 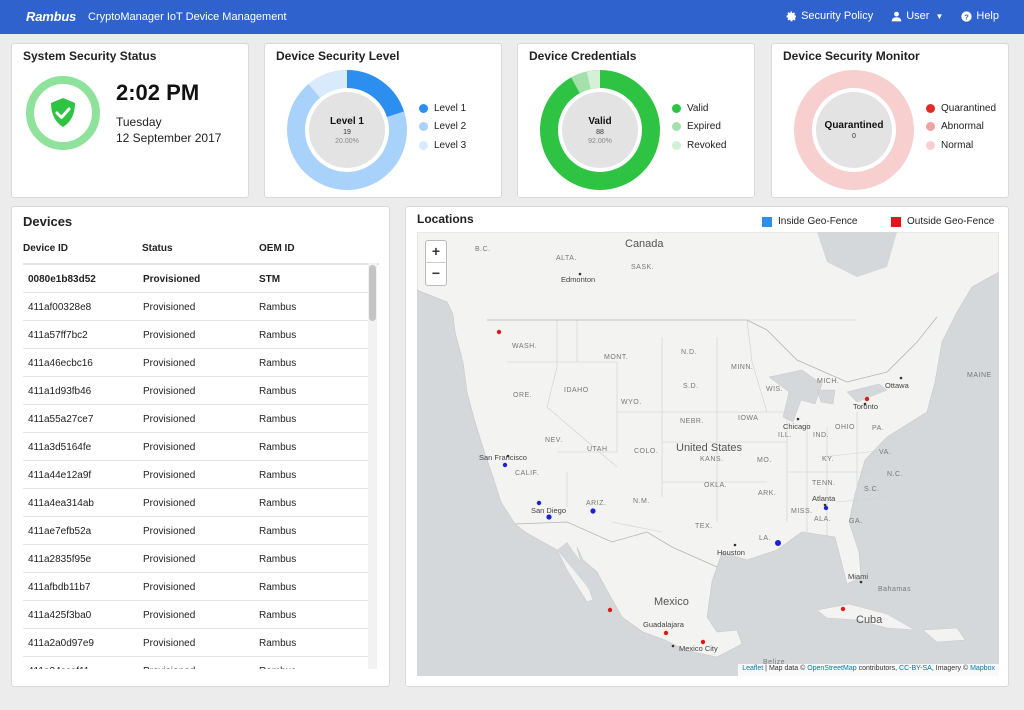 What do you see at coordinates (442, 108) in the screenshot?
I see `legend-level-1: Level 1` at bounding box center [442, 108].